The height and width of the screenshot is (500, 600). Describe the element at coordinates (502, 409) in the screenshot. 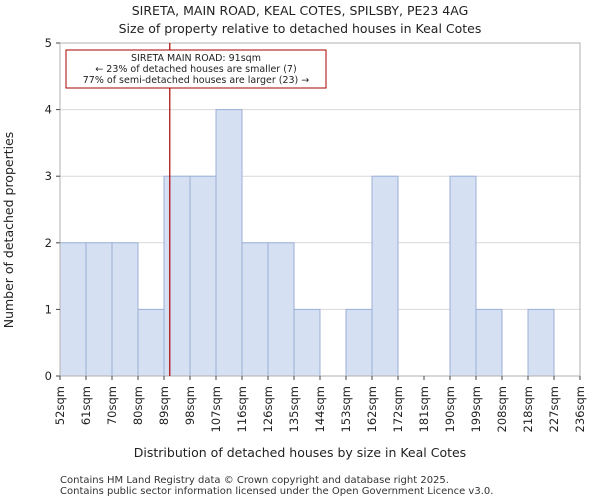

I see `x-tick-label: 208sqm` at that location.